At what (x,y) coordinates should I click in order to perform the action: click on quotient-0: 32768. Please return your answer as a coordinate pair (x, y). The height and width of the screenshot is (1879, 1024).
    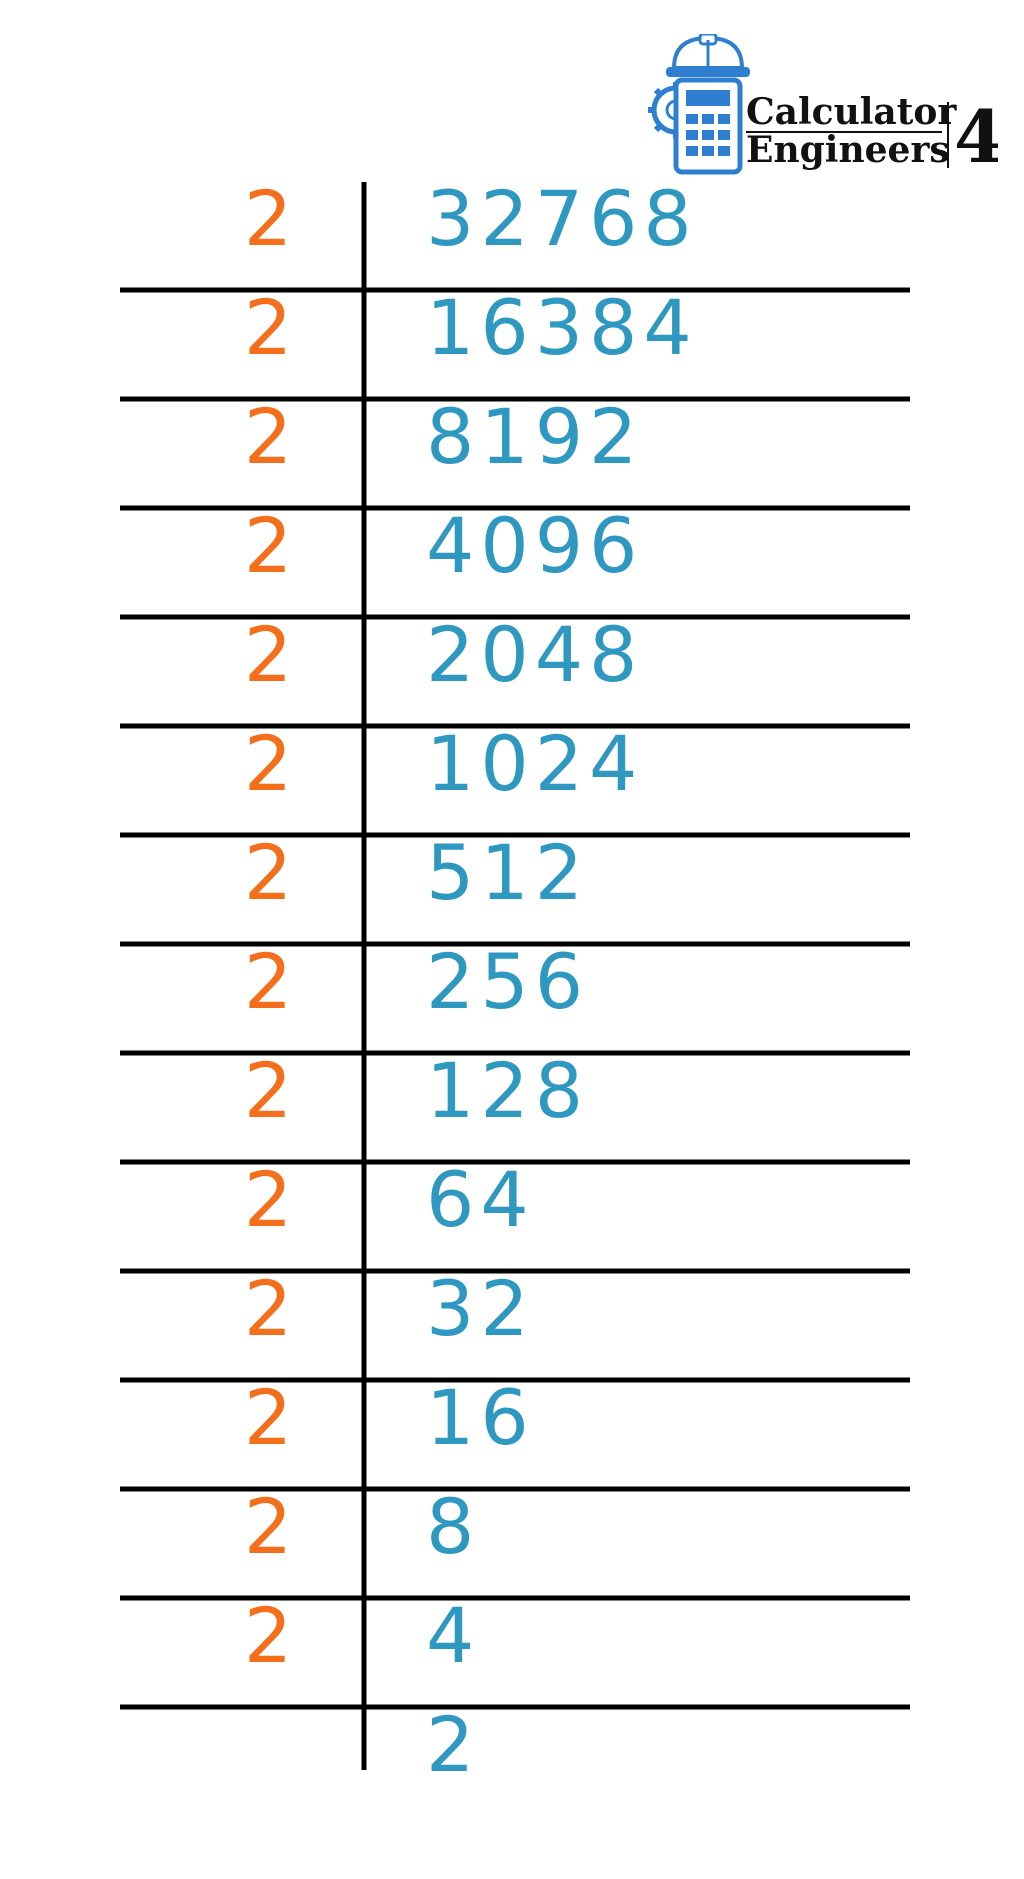
    Looking at the image, I should click on (562, 218).